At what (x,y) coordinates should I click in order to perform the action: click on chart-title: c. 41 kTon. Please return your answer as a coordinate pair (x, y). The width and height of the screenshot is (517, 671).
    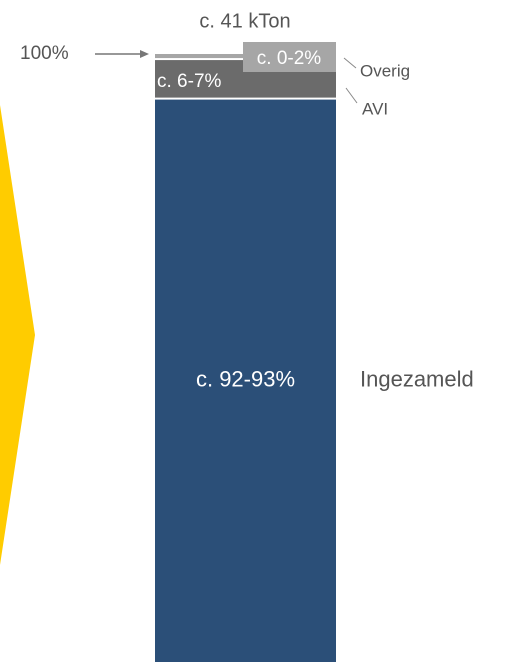
    Looking at the image, I should click on (244, 21).